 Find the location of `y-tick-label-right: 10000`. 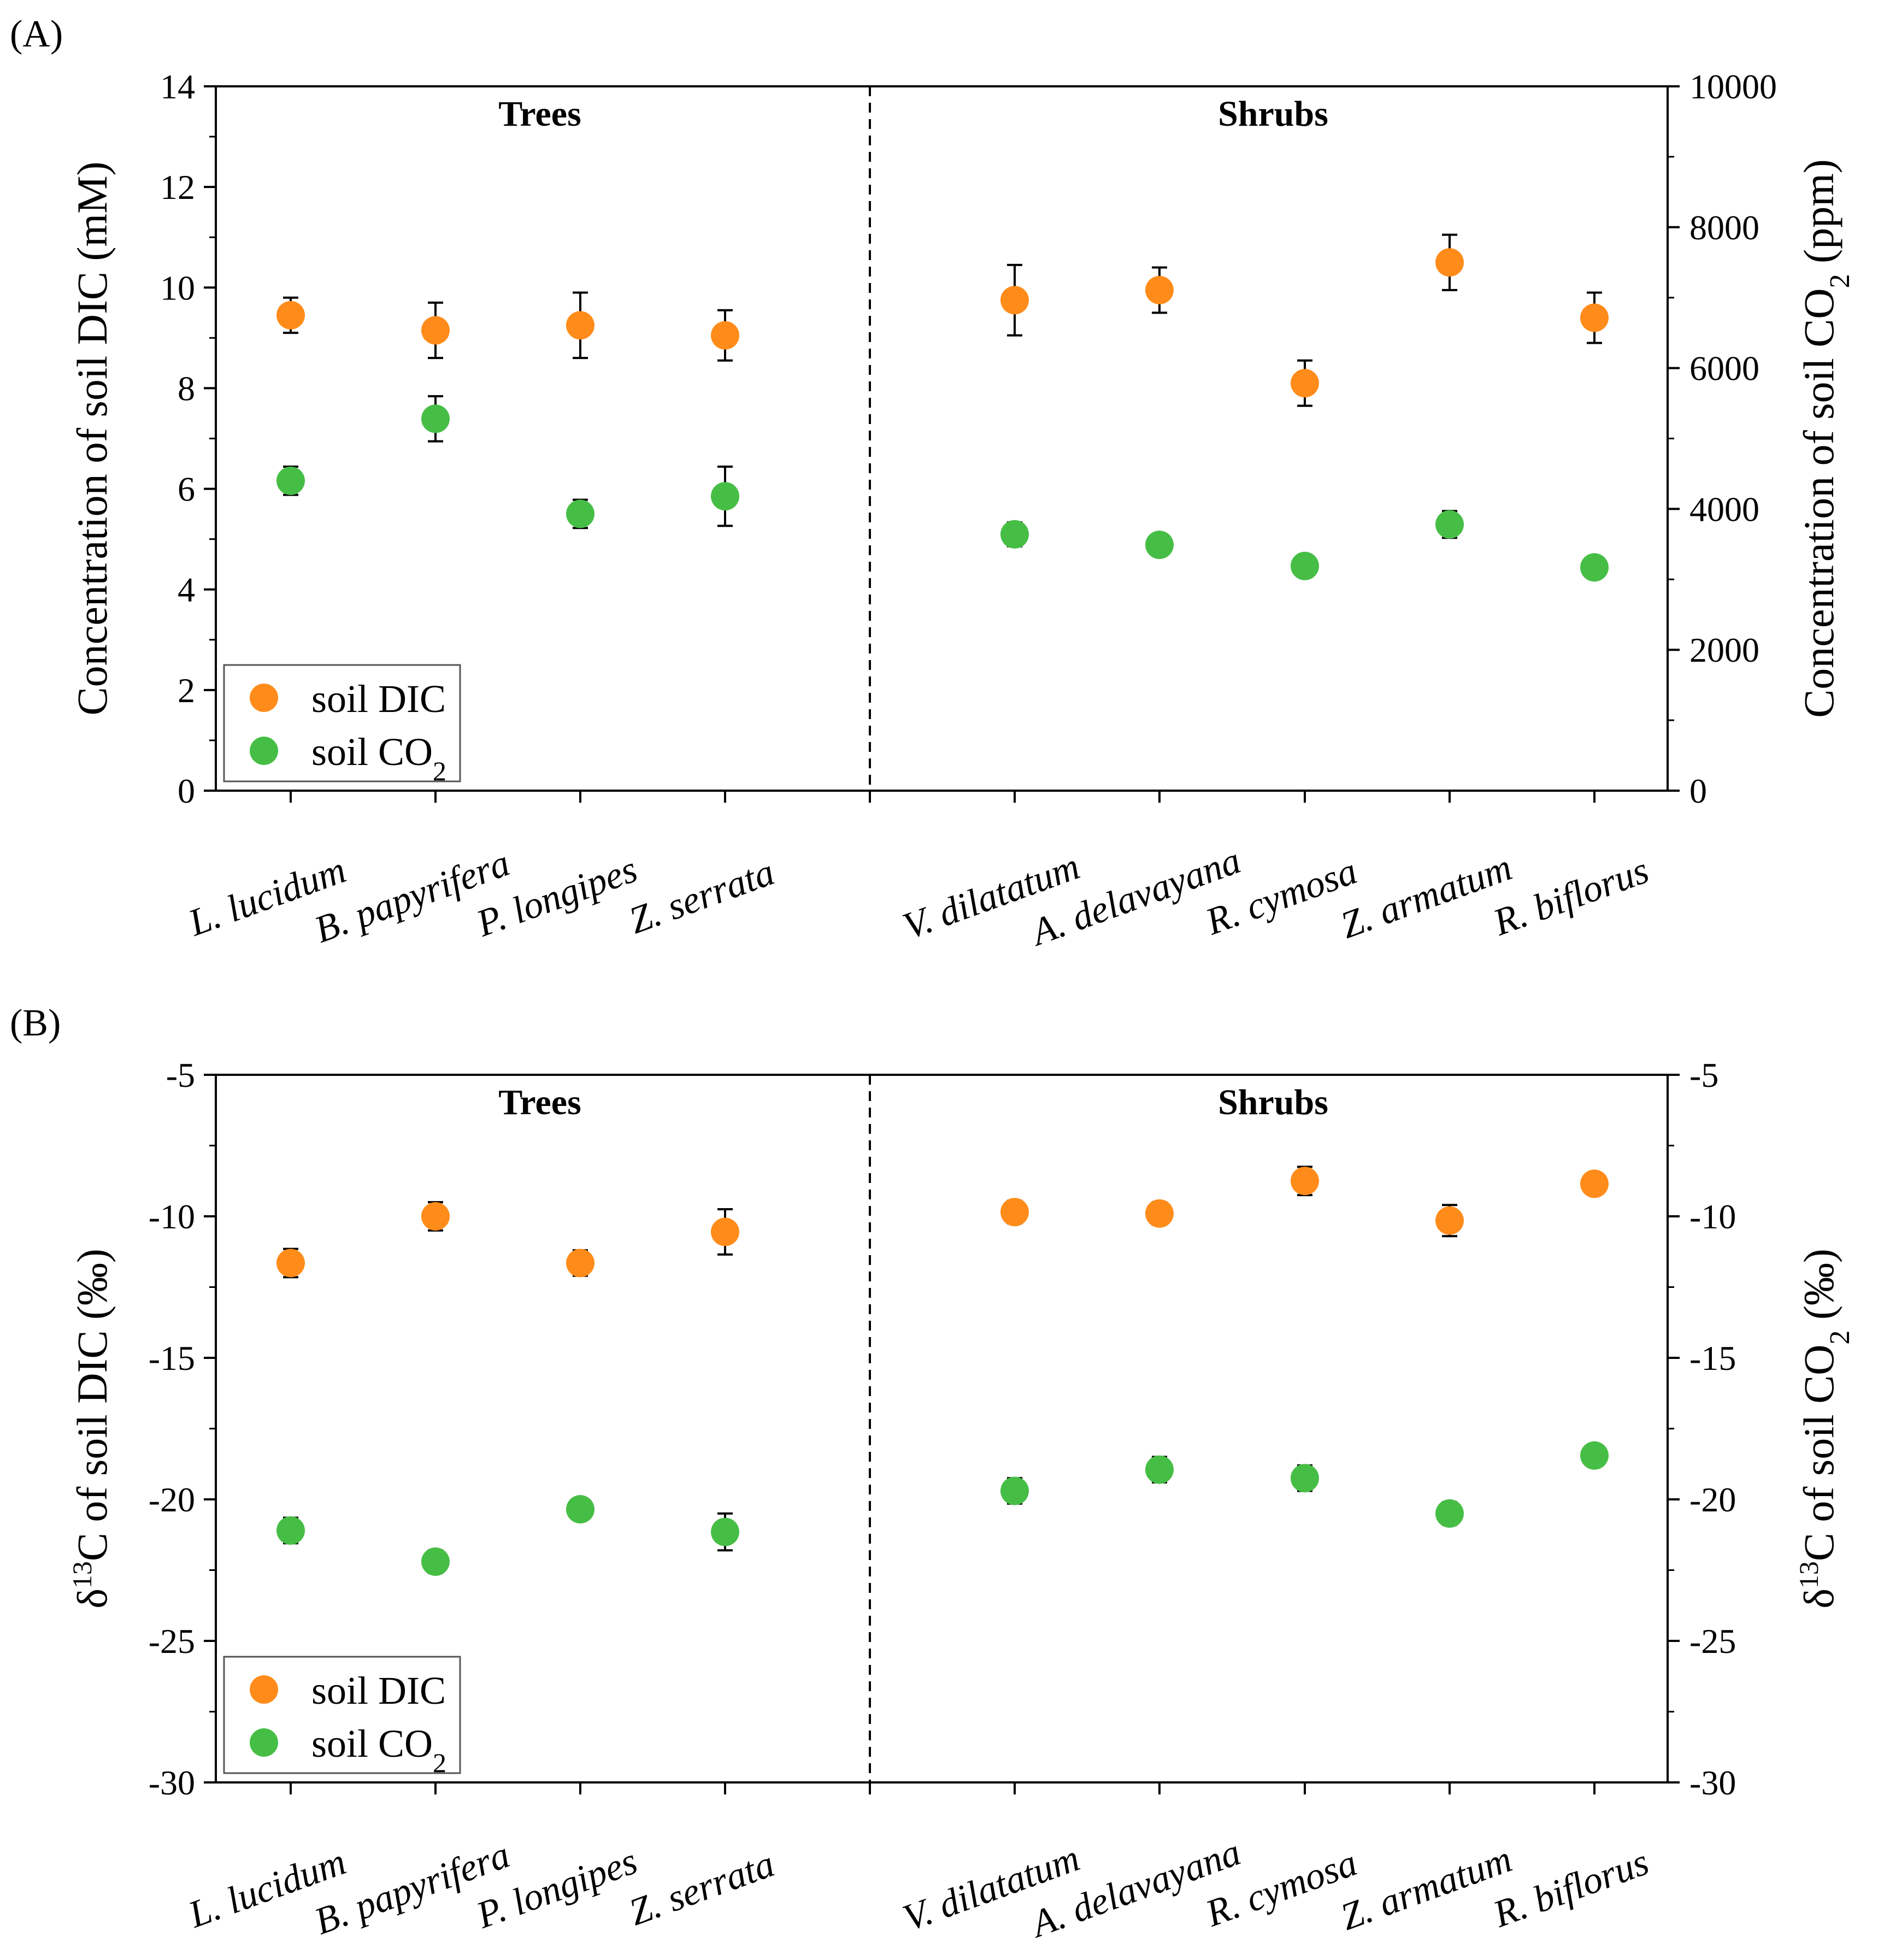

y-tick-label-right: 10000 is located at coordinates (1733, 86).